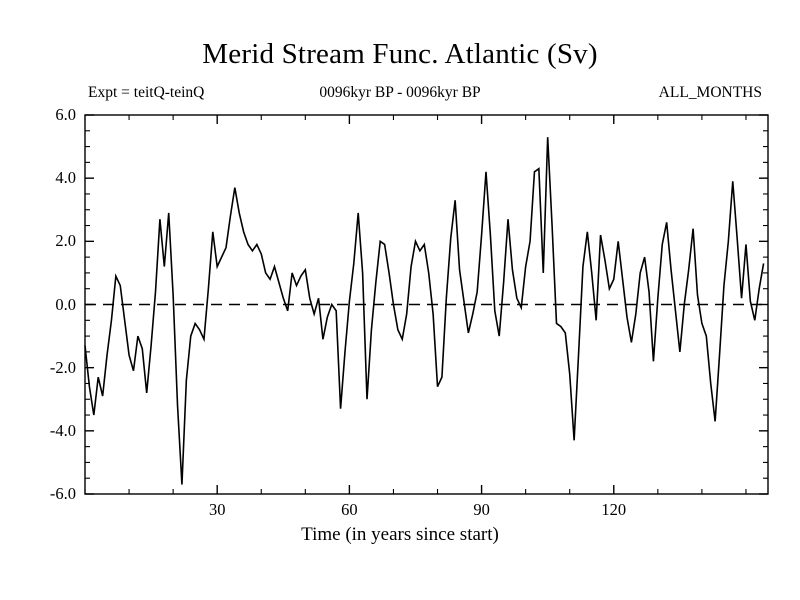  What do you see at coordinates (65, 114) in the screenshot?
I see `y-axis-tick-label: 6.0` at bounding box center [65, 114].